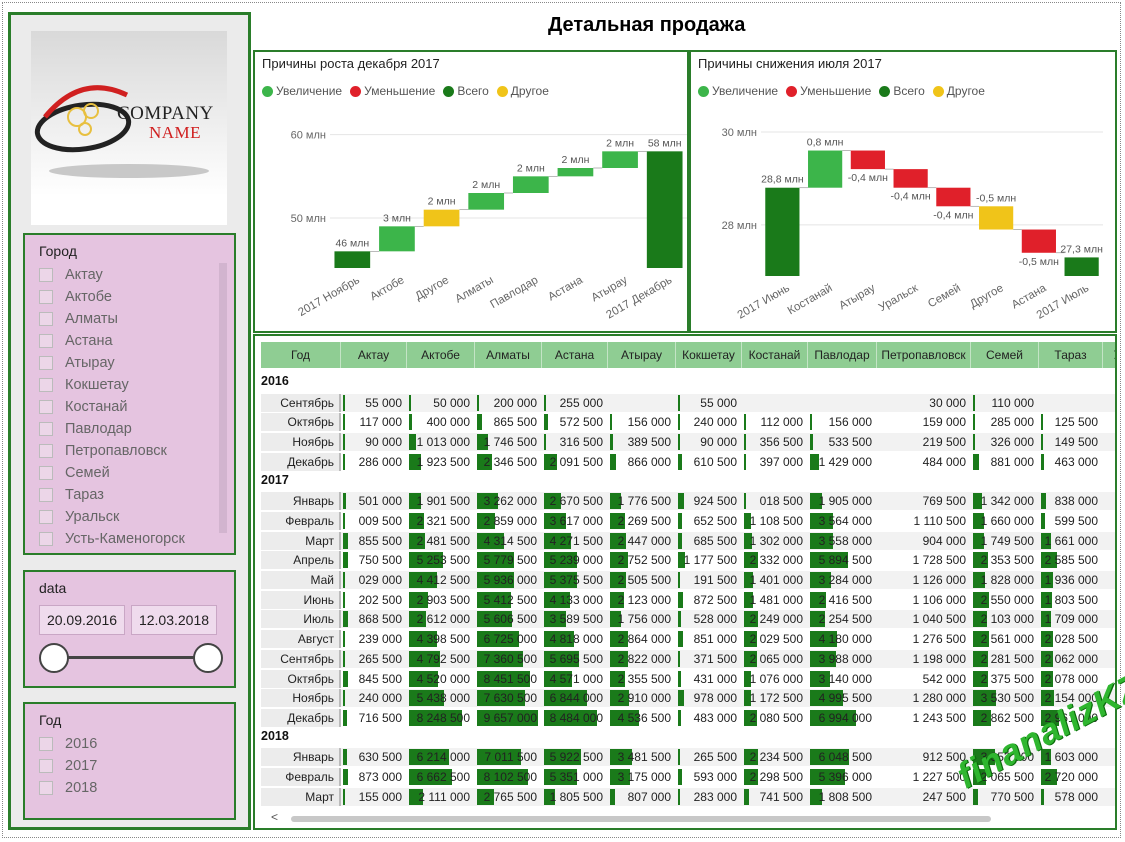 The width and height of the screenshot is (1125, 842). I want to click on city-option: Астана, so click(76, 341).